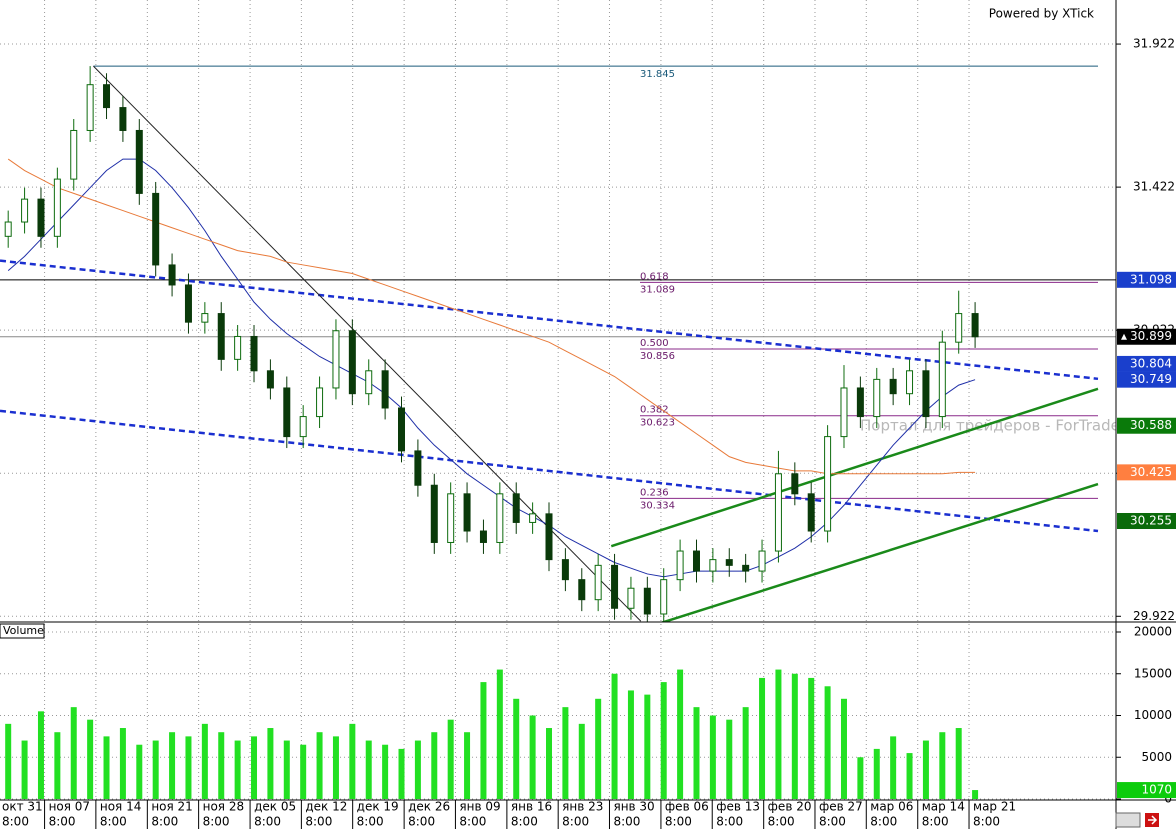  What do you see at coordinates (1156, 790) in the screenshot?
I see `volume-marker-label: 1070` at bounding box center [1156, 790].